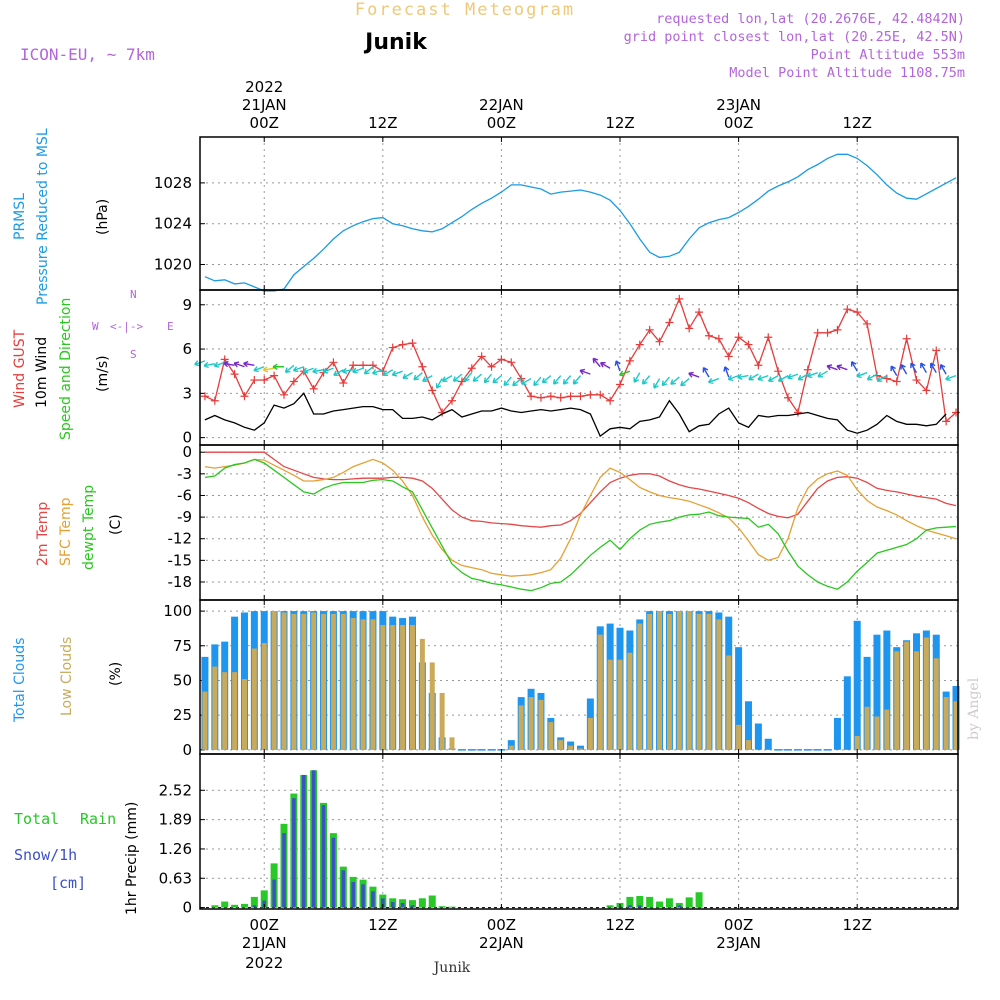 The height and width of the screenshot is (1000, 1000). Describe the element at coordinates (67, 676) in the screenshot. I see `cloud-label-low: Low Clouds` at that location.